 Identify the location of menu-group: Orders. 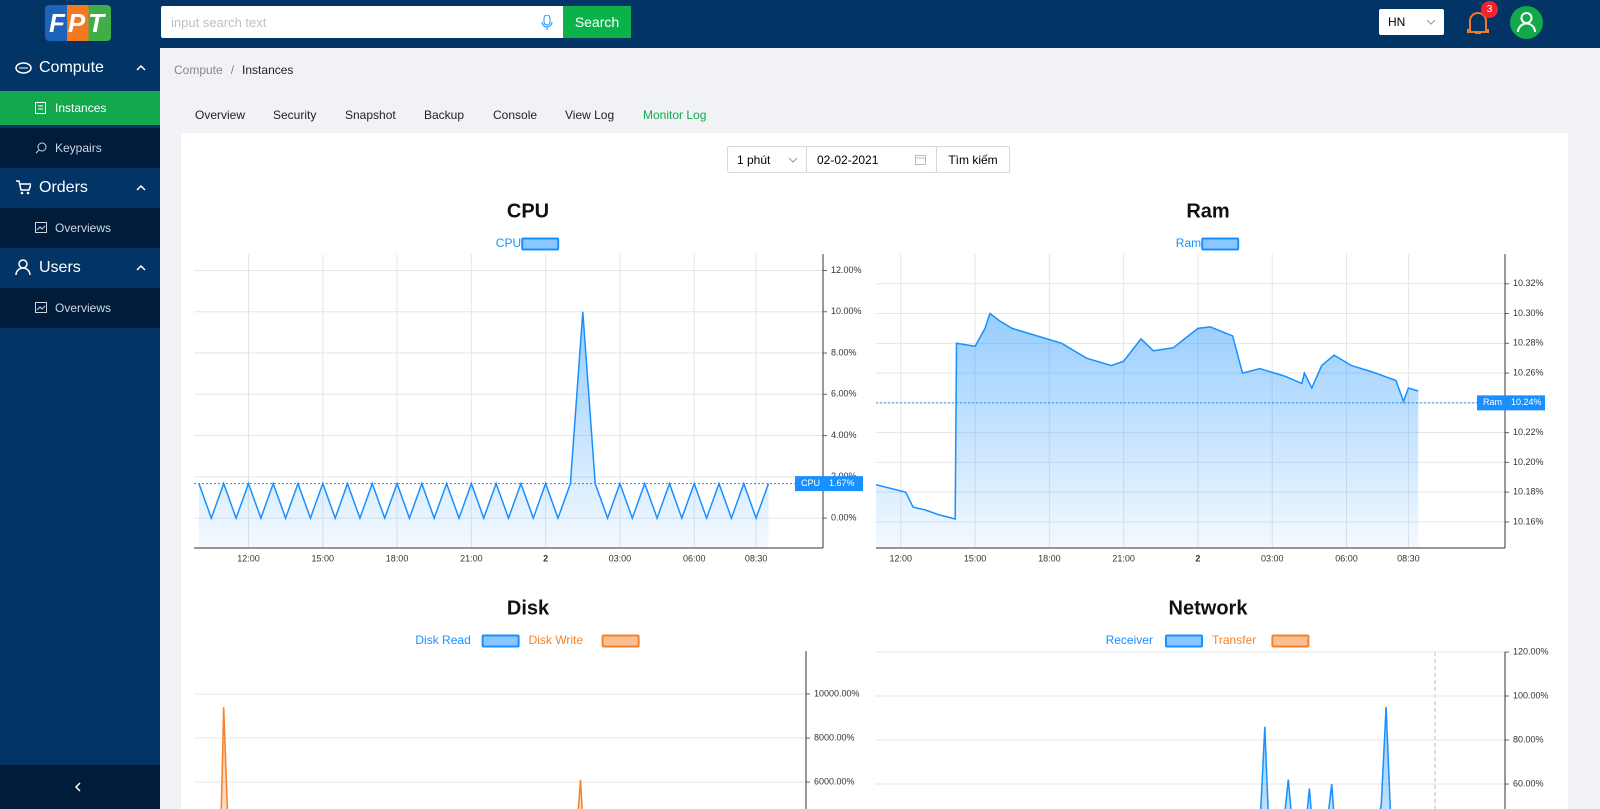
(80, 188).